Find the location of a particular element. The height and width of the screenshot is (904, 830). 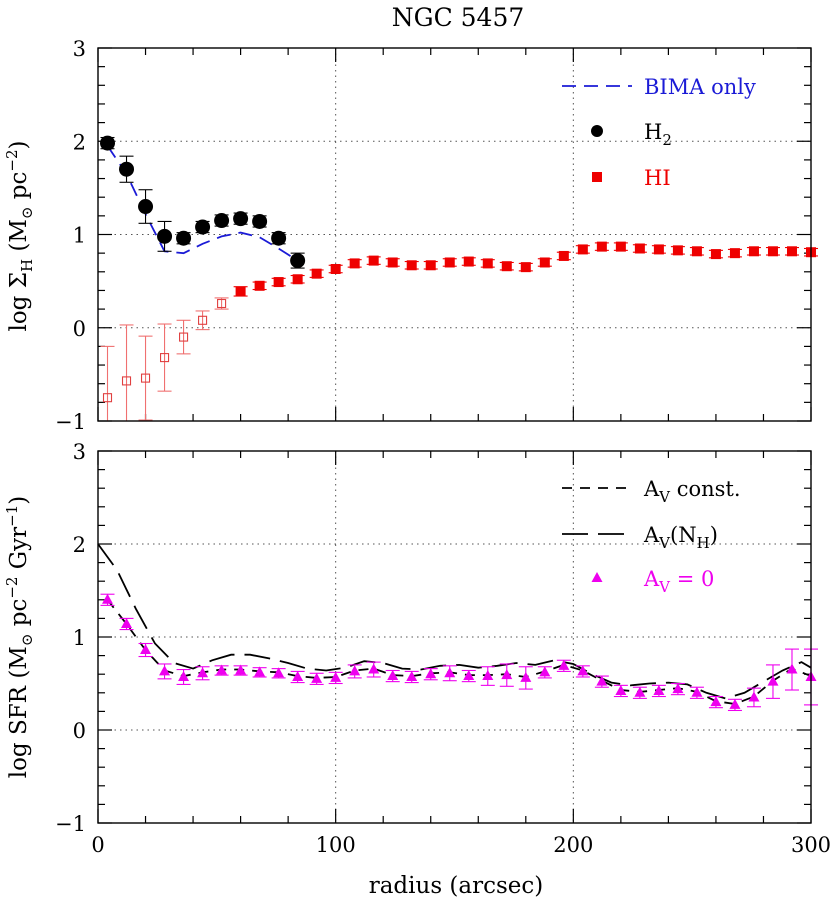

top-y-axis-title: log ΣH (M⊙ pc−2) is located at coordinates (19, 235).